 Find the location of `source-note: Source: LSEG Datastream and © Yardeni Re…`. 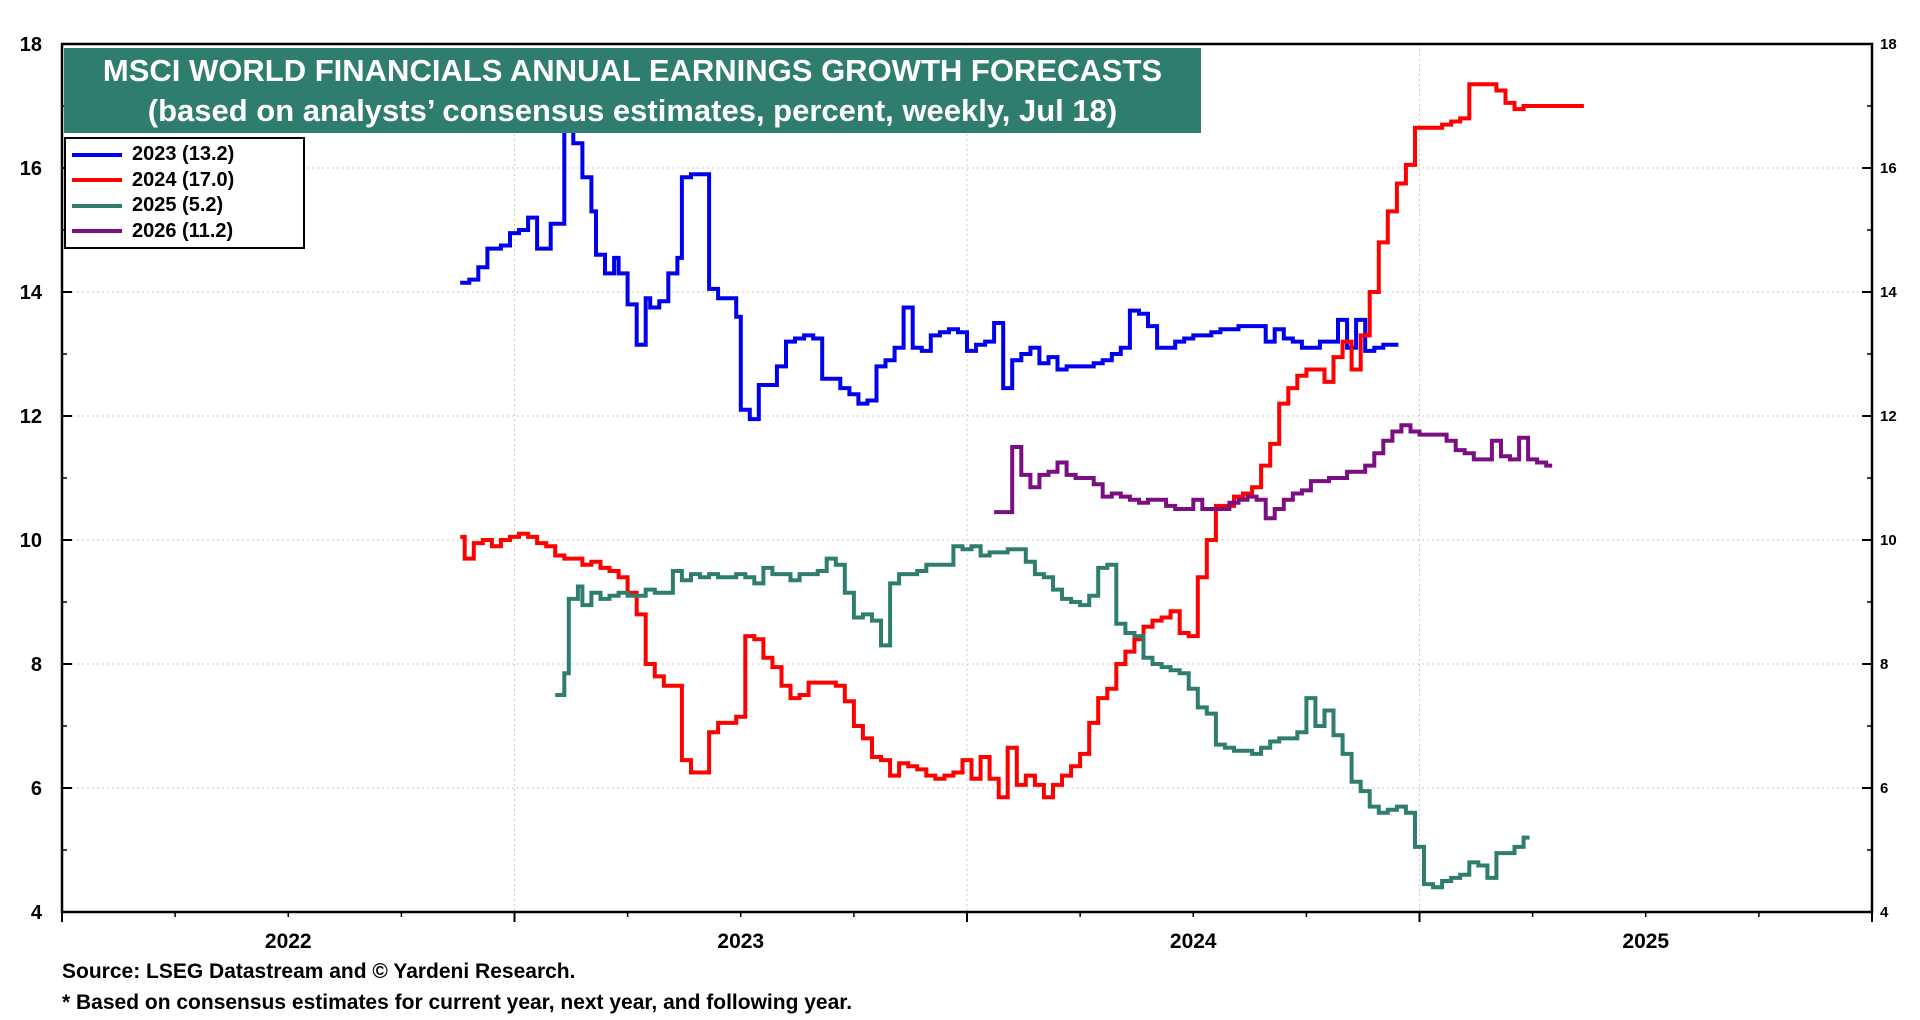

source-note: Source: LSEG Datastream and © Yardeni Re… is located at coordinates (319, 971).